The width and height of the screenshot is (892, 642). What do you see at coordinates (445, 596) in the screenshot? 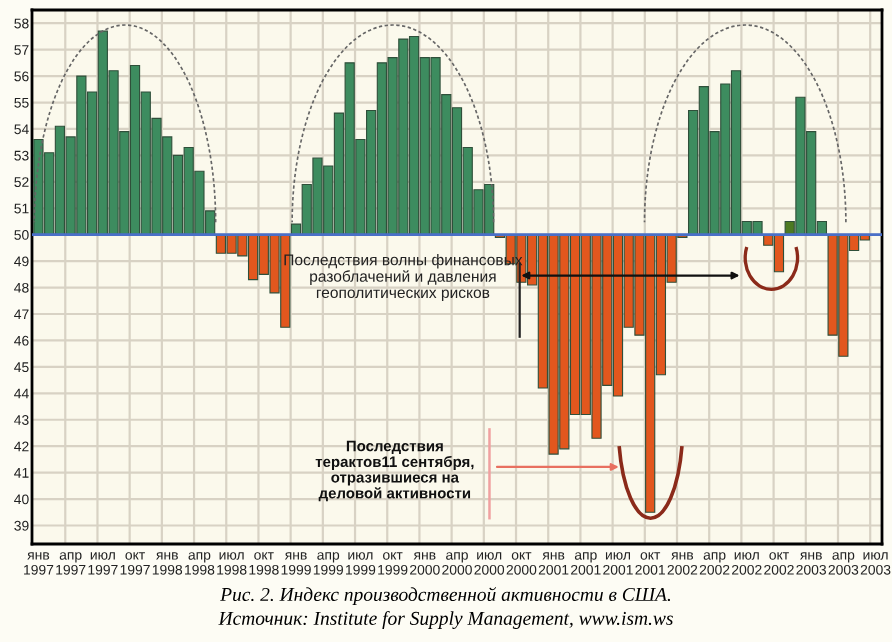
I see `text: Рис. 2. Индекс производственной активности в США.` at bounding box center [445, 596].